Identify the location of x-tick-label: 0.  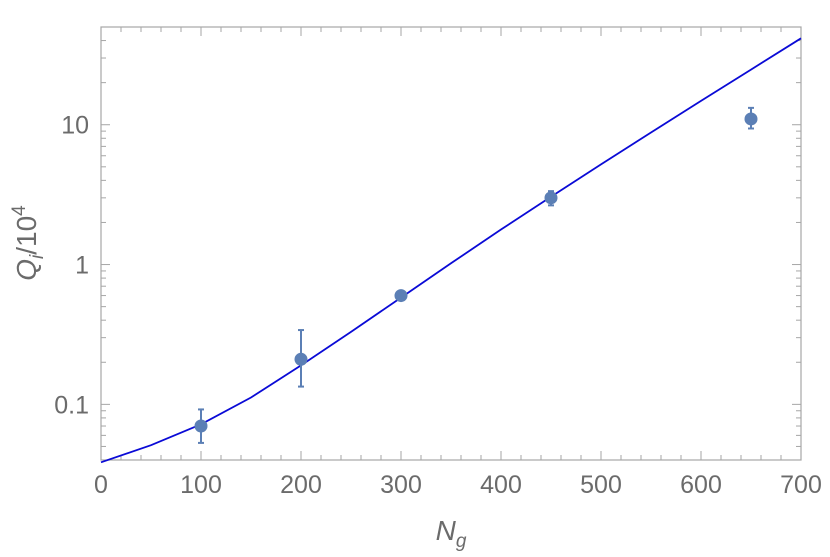
(101, 485).